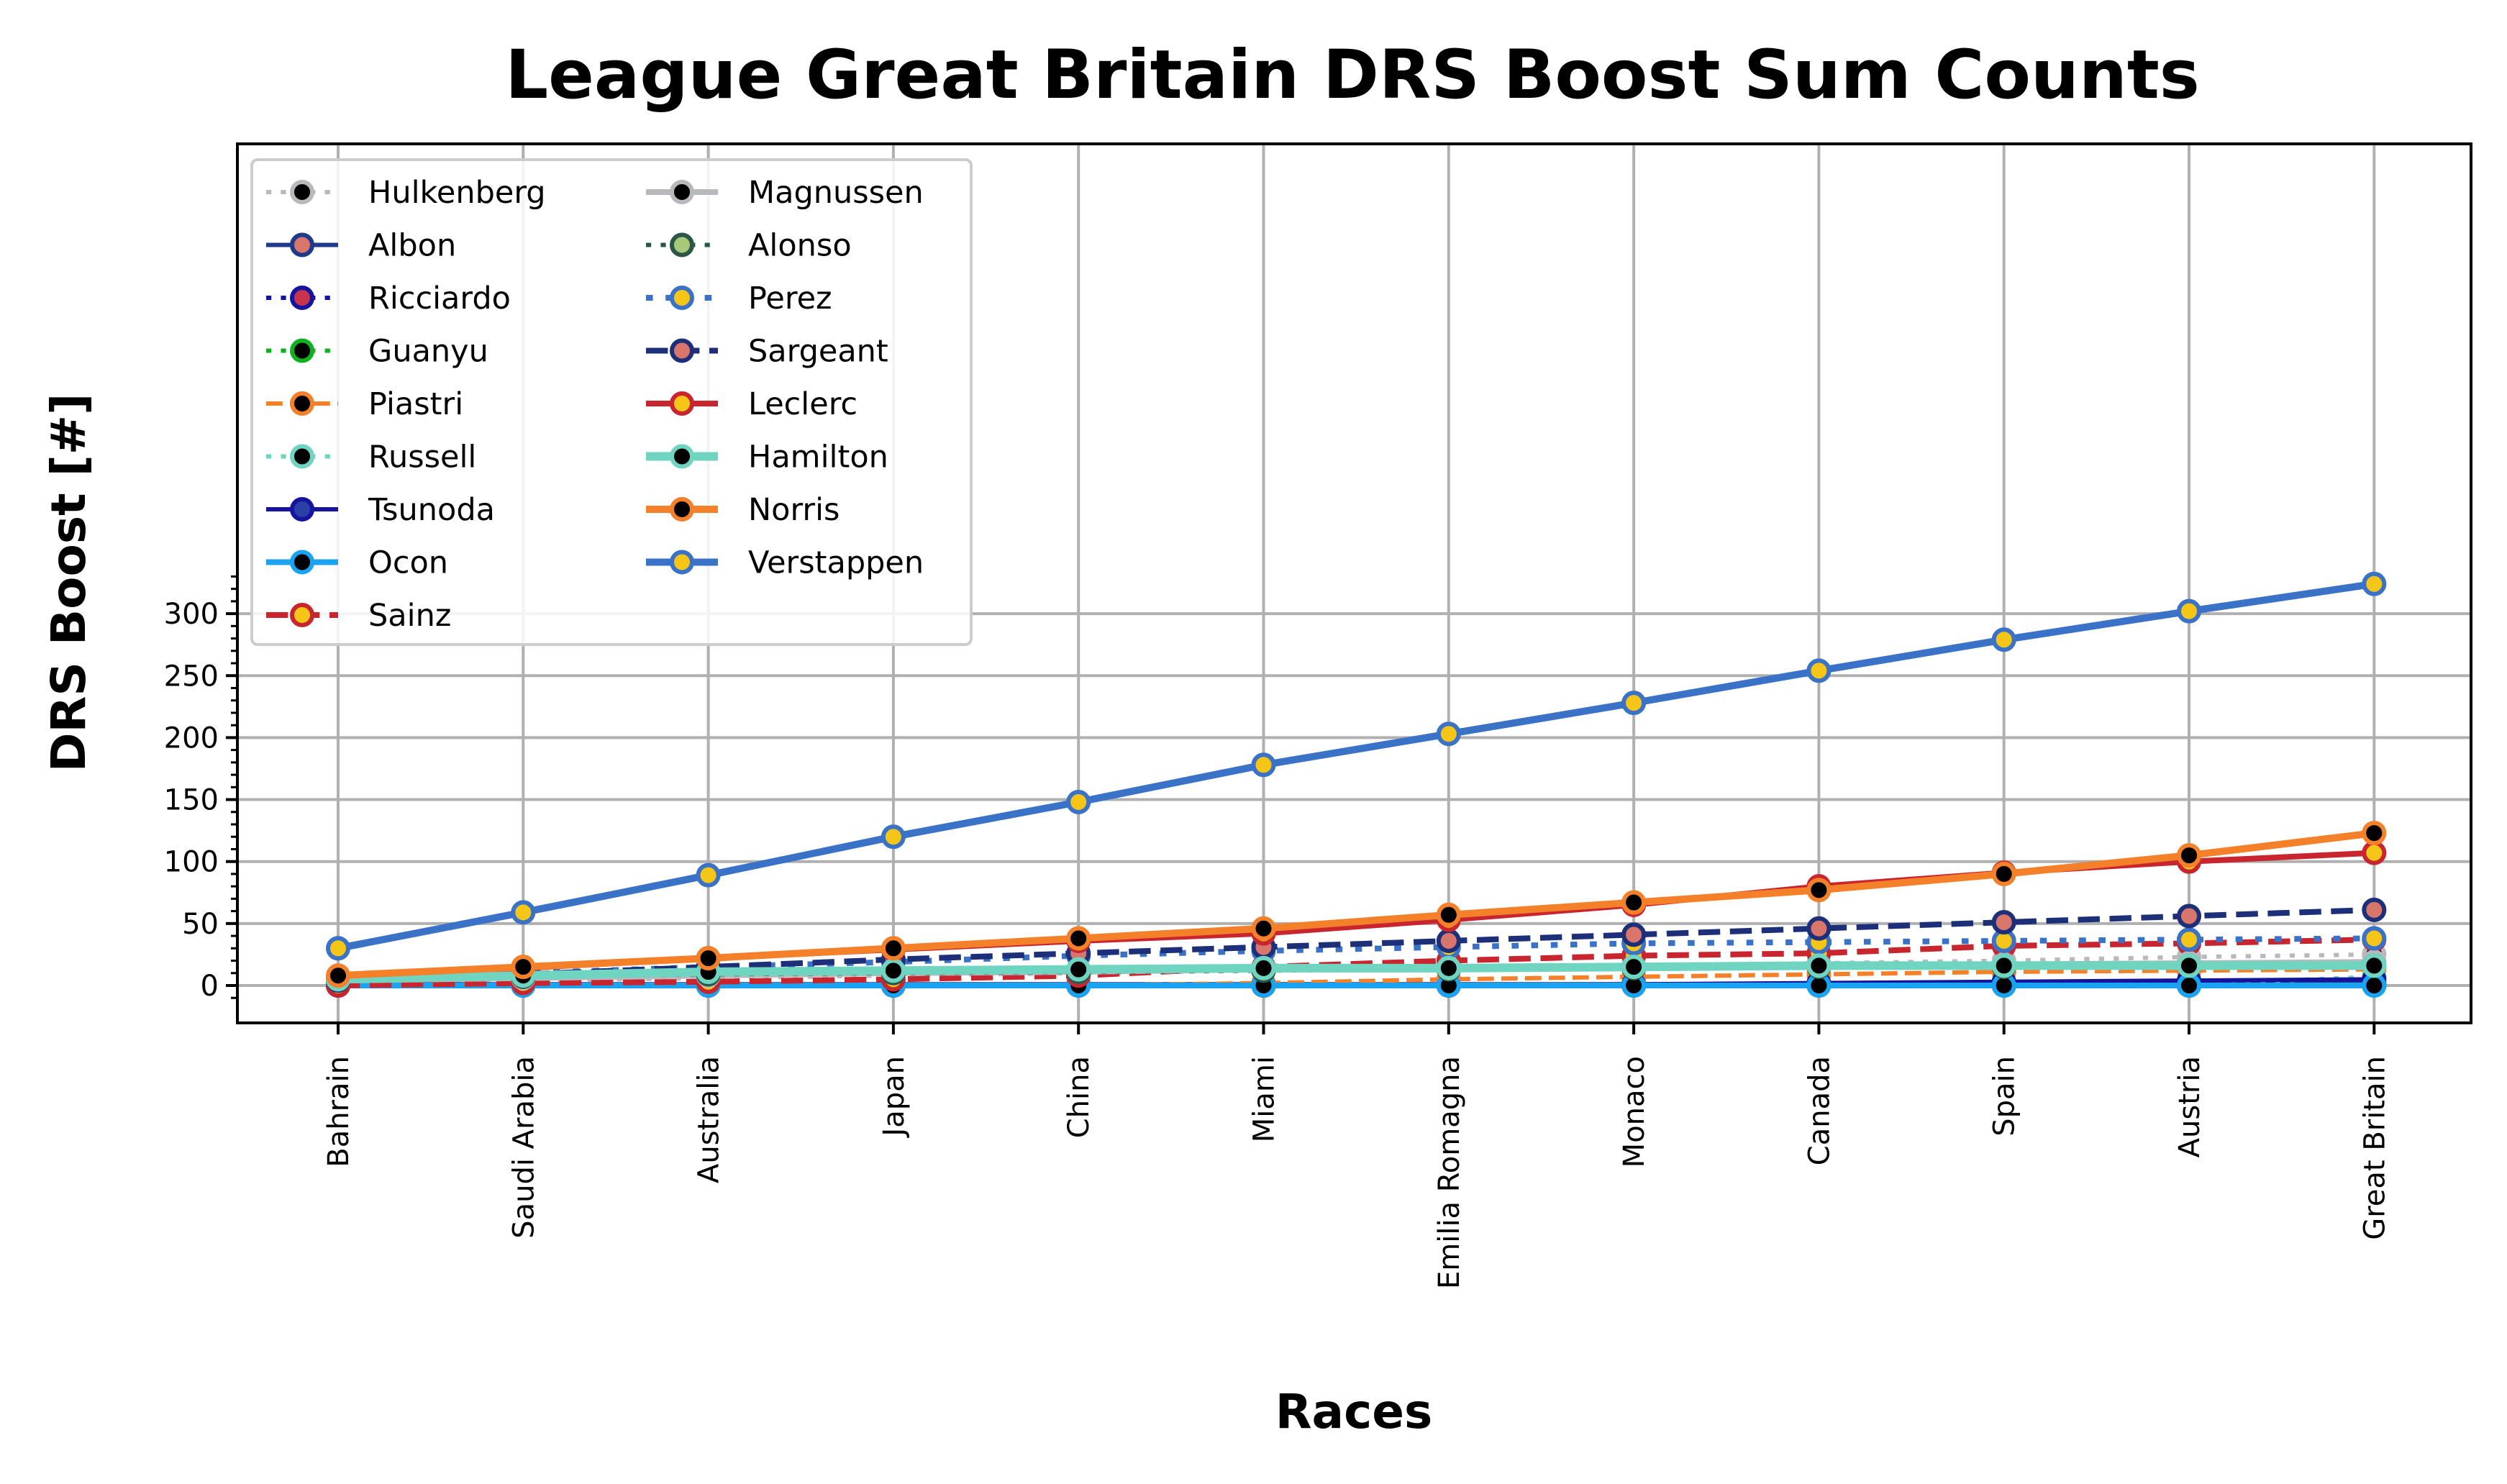 The height and width of the screenshot is (1484, 2507). I want to click on legend-item-norris: Norris, so click(743, 510).